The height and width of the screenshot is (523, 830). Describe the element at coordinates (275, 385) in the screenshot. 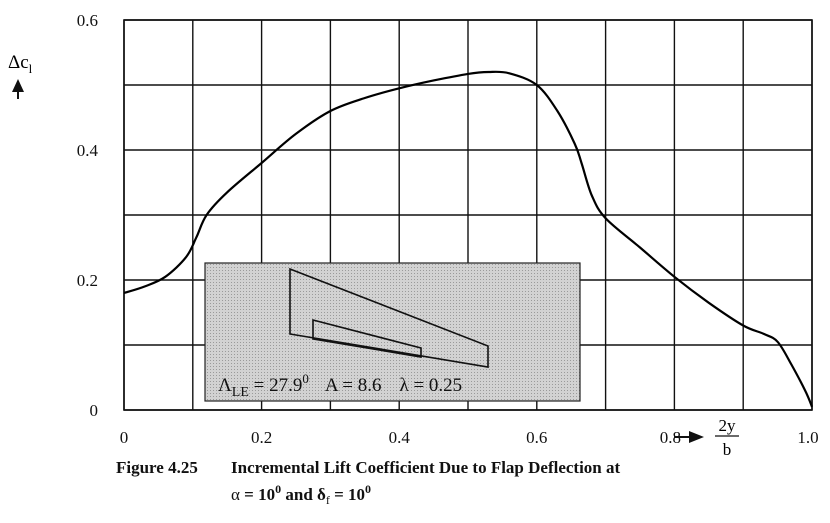

I see `sweep-value: = 27.9` at that location.